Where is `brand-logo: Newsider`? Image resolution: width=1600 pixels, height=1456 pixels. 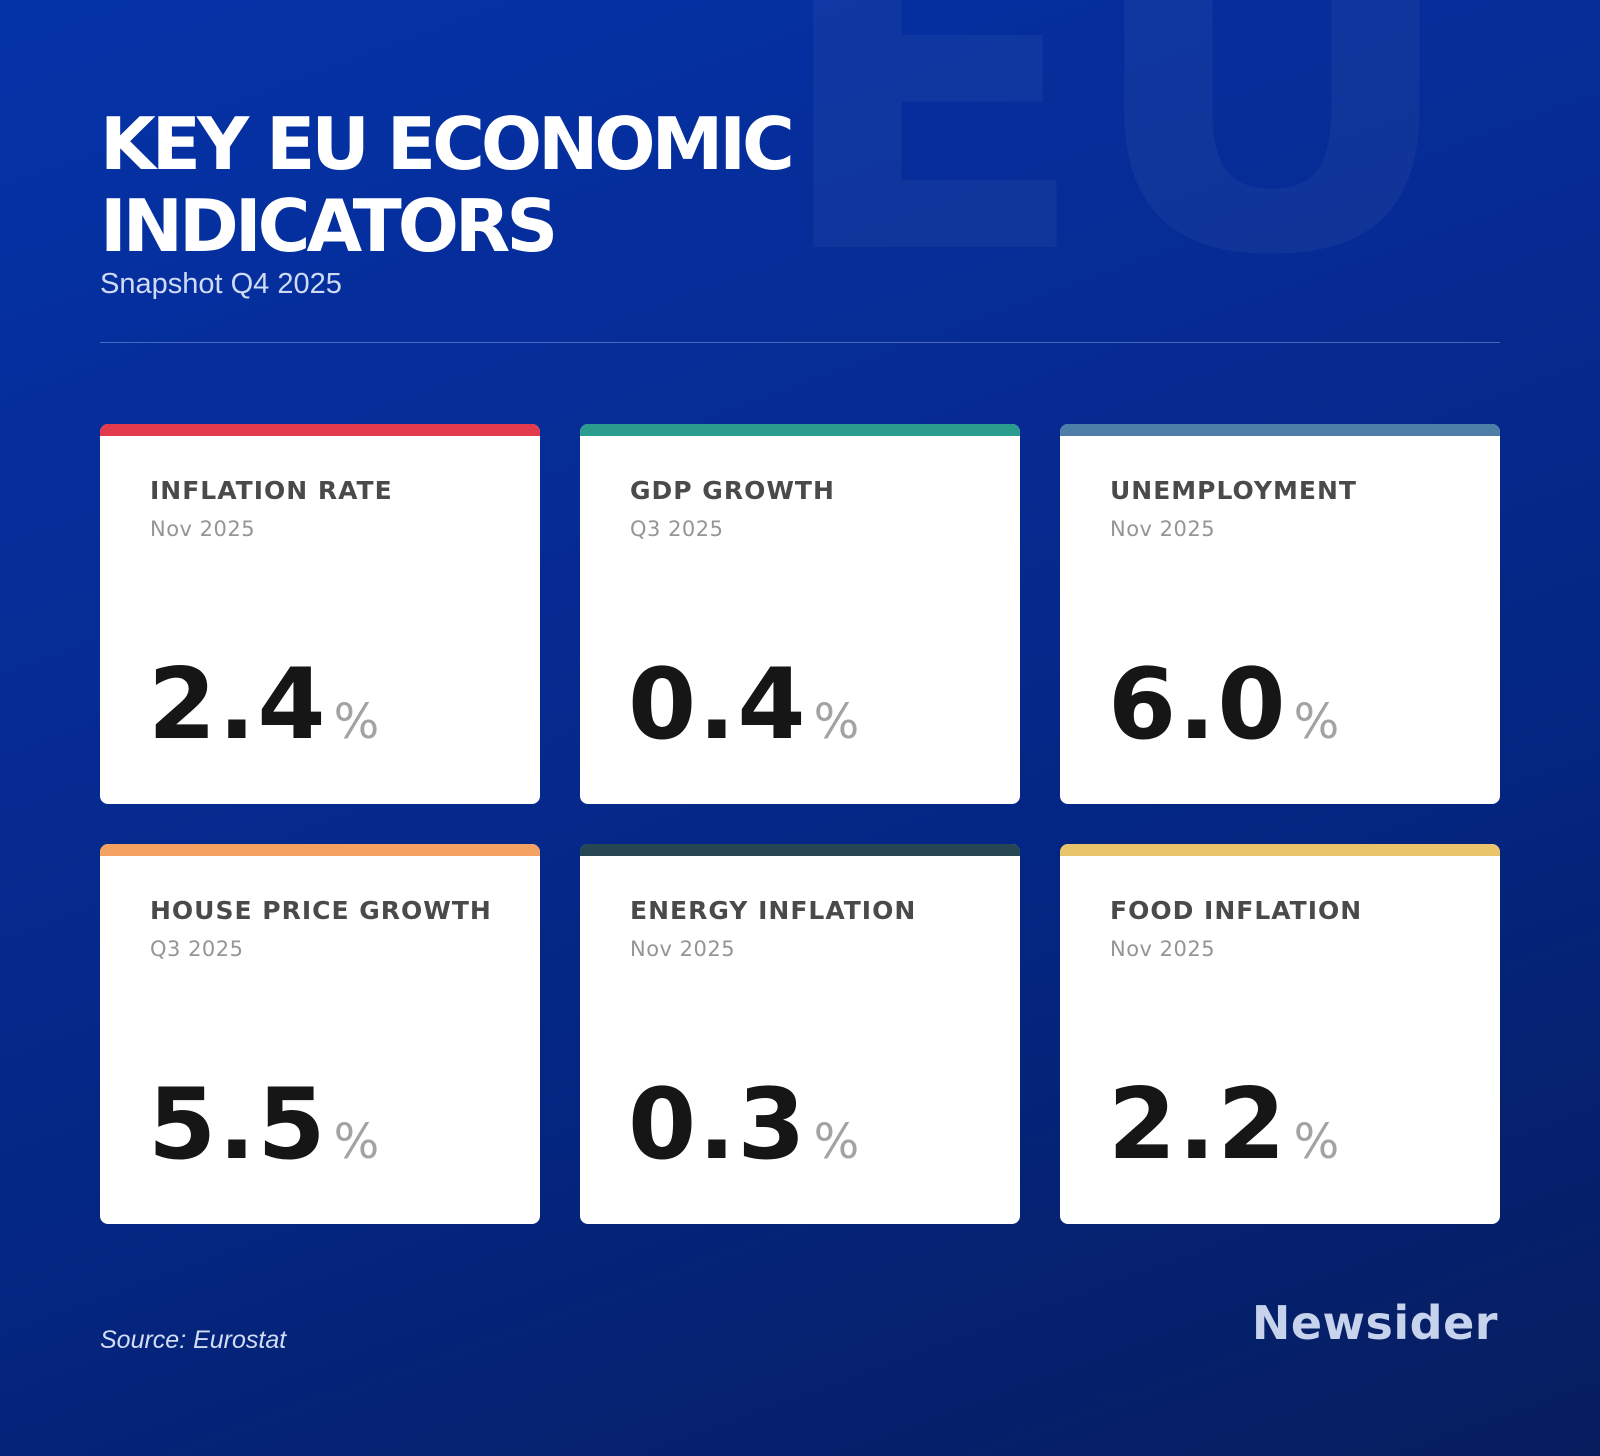
brand-logo: Newsider is located at coordinates (1374, 1323).